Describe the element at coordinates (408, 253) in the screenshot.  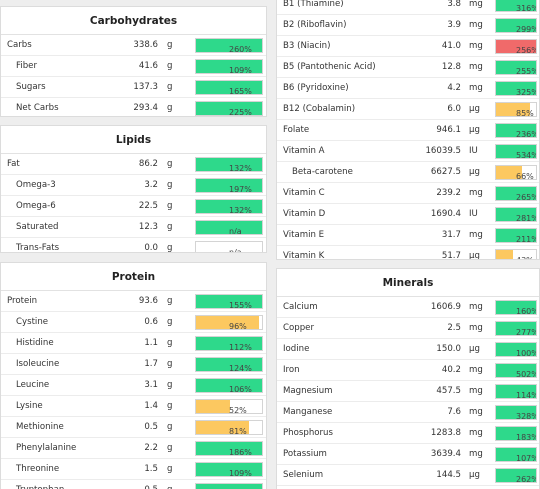
I see `nutrient-row-vitamin-k: Vitamin K 51.7 µg 43%` at that location.